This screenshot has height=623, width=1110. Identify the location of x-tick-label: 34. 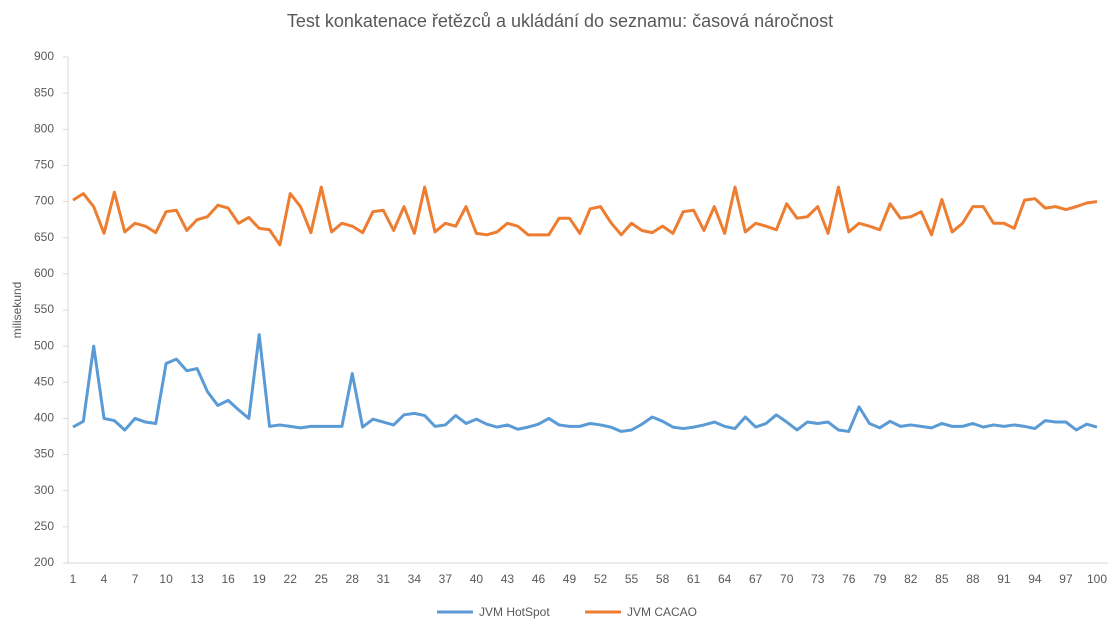
(415, 579).